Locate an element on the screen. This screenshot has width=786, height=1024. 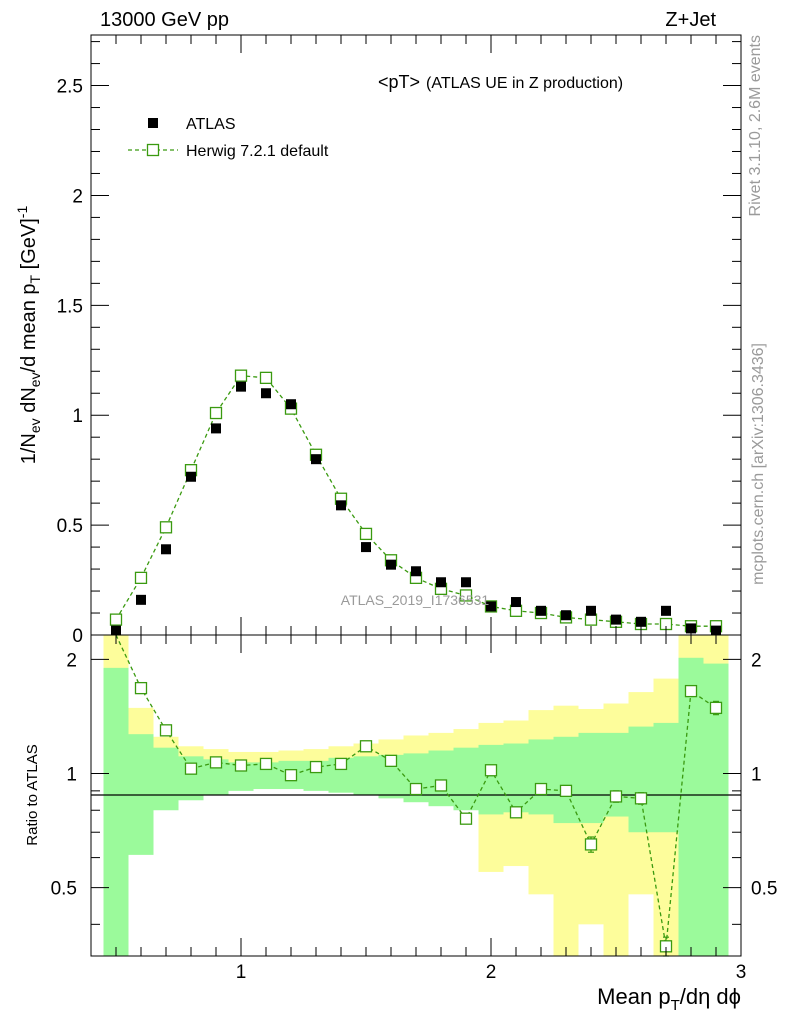
analysis-watermark: ATLAS_2019_I1736531 is located at coordinates (415, 600).